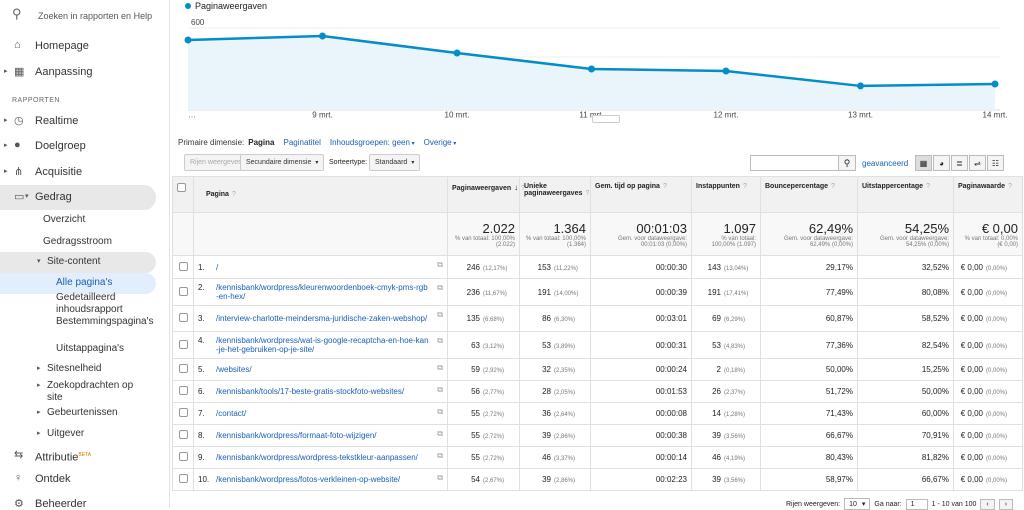  I want to click on toolbar-button: Standaard ▾, so click(395, 162).